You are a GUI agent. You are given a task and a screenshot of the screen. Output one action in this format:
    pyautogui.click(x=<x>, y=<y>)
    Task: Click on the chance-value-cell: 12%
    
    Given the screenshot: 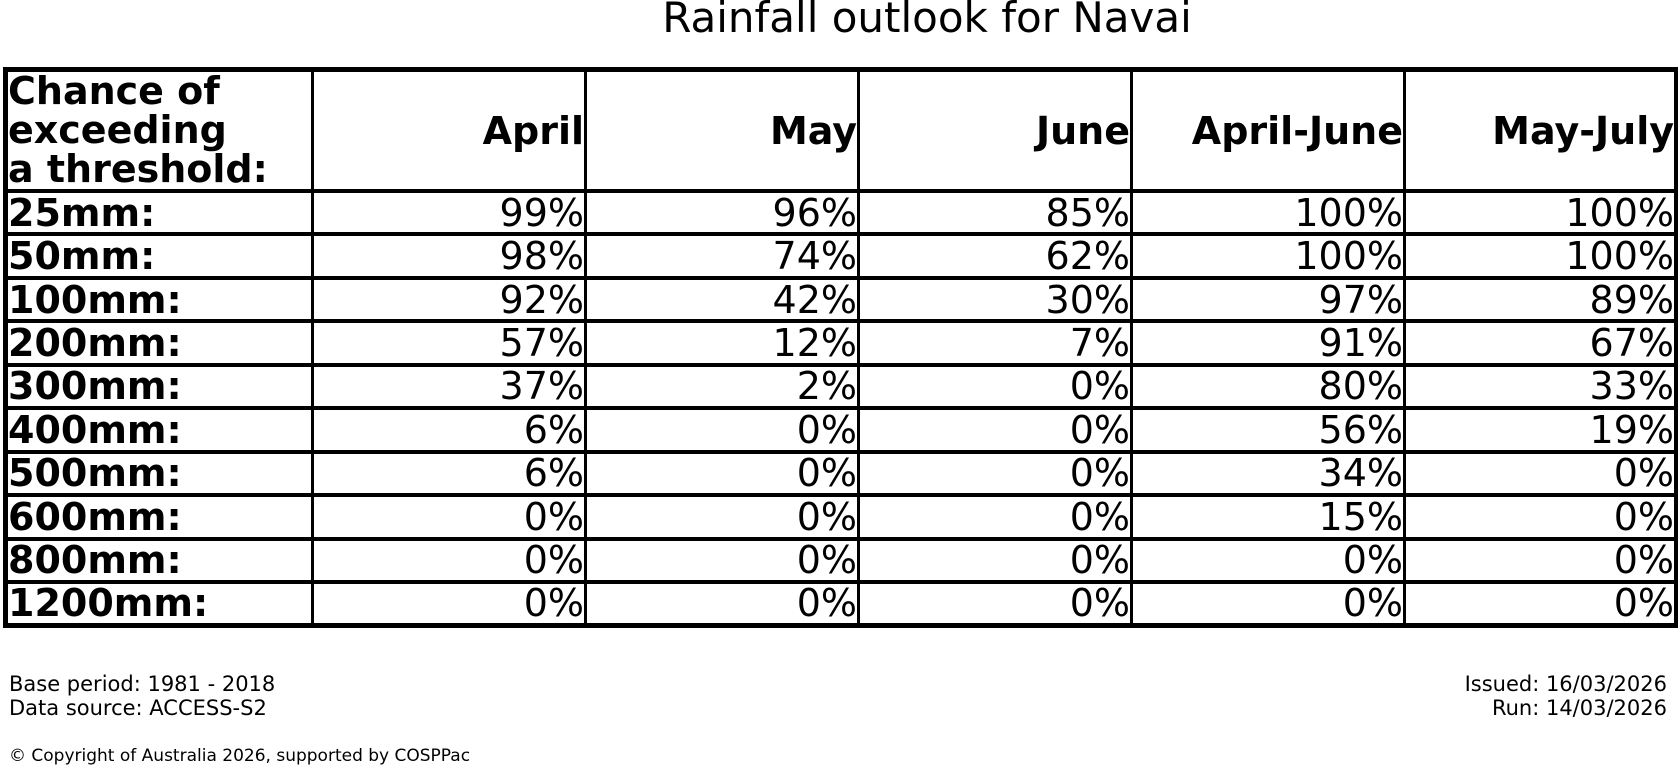 What is the action you would take?
    pyautogui.click(x=722, y=343)
    